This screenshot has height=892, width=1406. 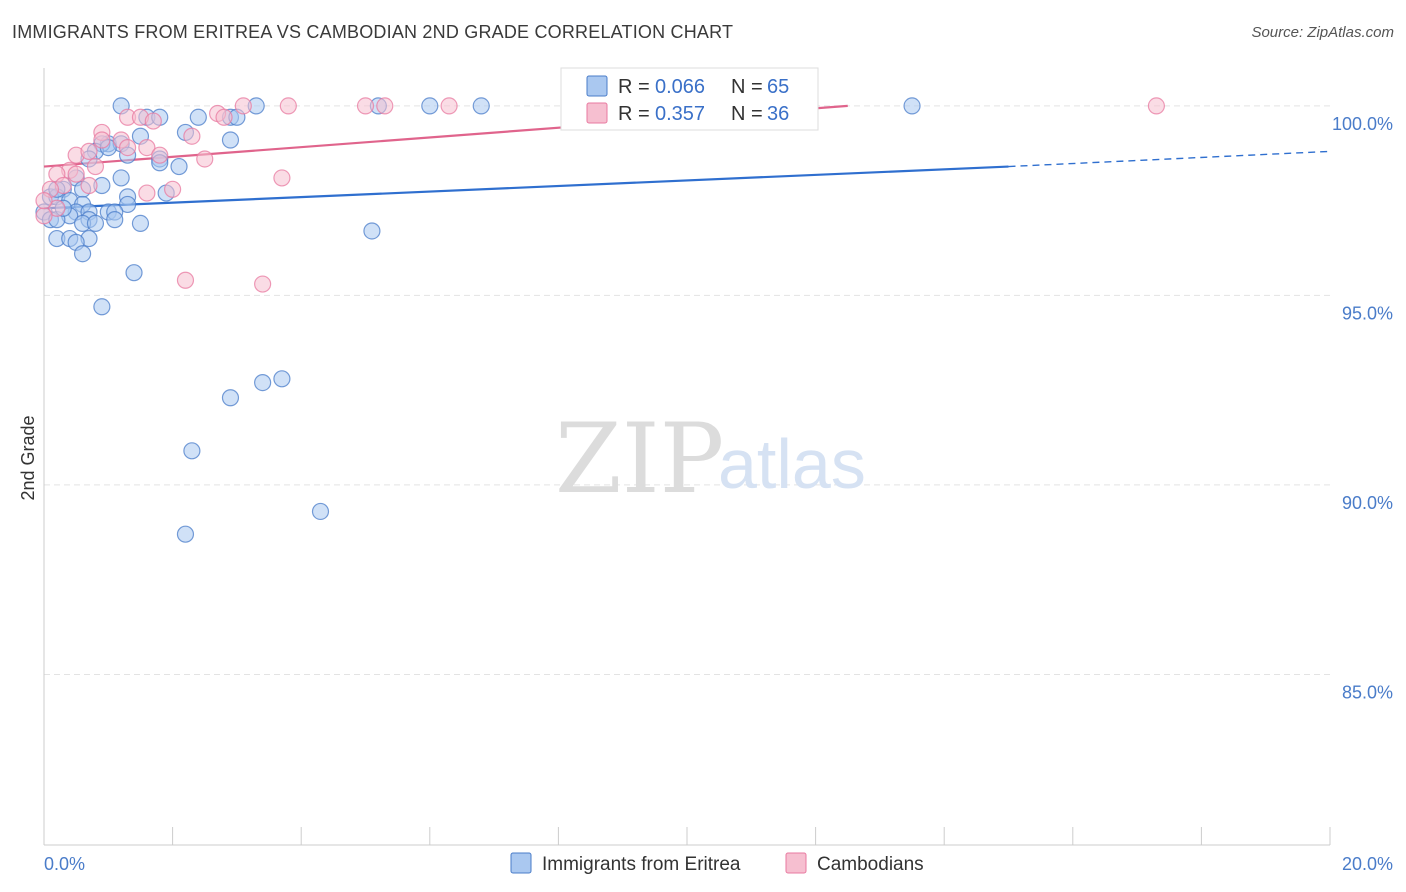 What do you see at coordinates (597, 86) in the screenshot?
I see `legend-swatch-eritrea` at bounding box center [597, 86].